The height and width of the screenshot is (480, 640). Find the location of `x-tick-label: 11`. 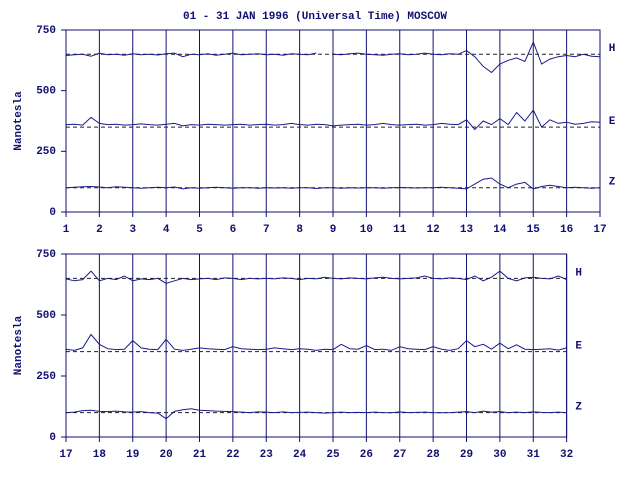

x-tick-label: 11 is located at coordinates (400, 230).